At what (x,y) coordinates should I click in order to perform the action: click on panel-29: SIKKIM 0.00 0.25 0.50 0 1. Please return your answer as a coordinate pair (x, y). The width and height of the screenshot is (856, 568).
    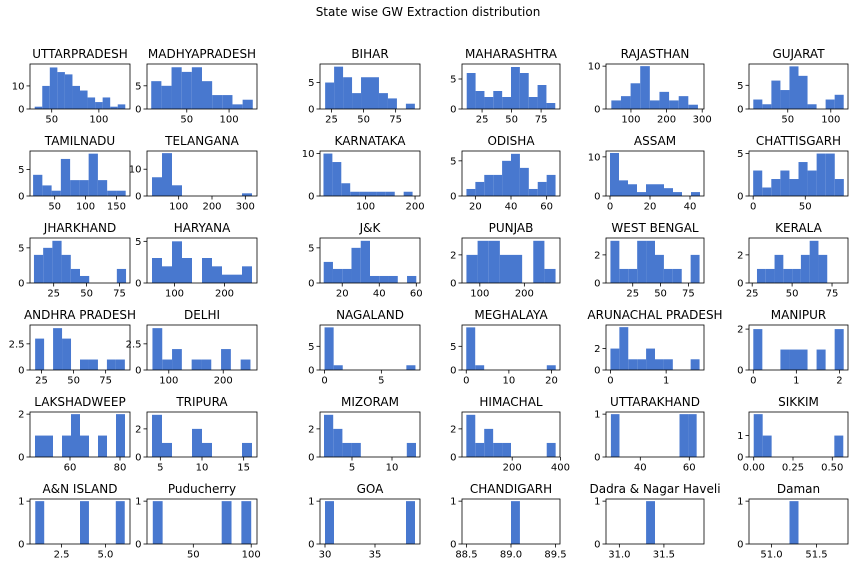
    Looking at the image, I should click on (793, 434).